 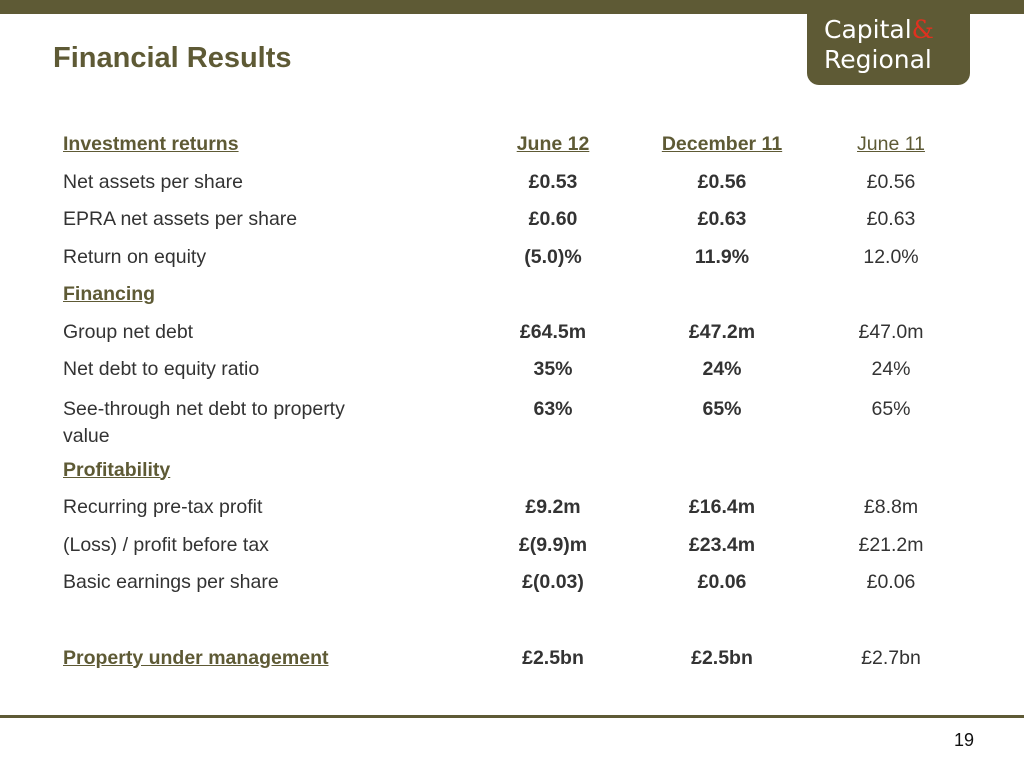 What do you see at coordinates (722, 544) in the screenshot?
I see `cell-value: £23.4m` at bounding box center [722, 544].